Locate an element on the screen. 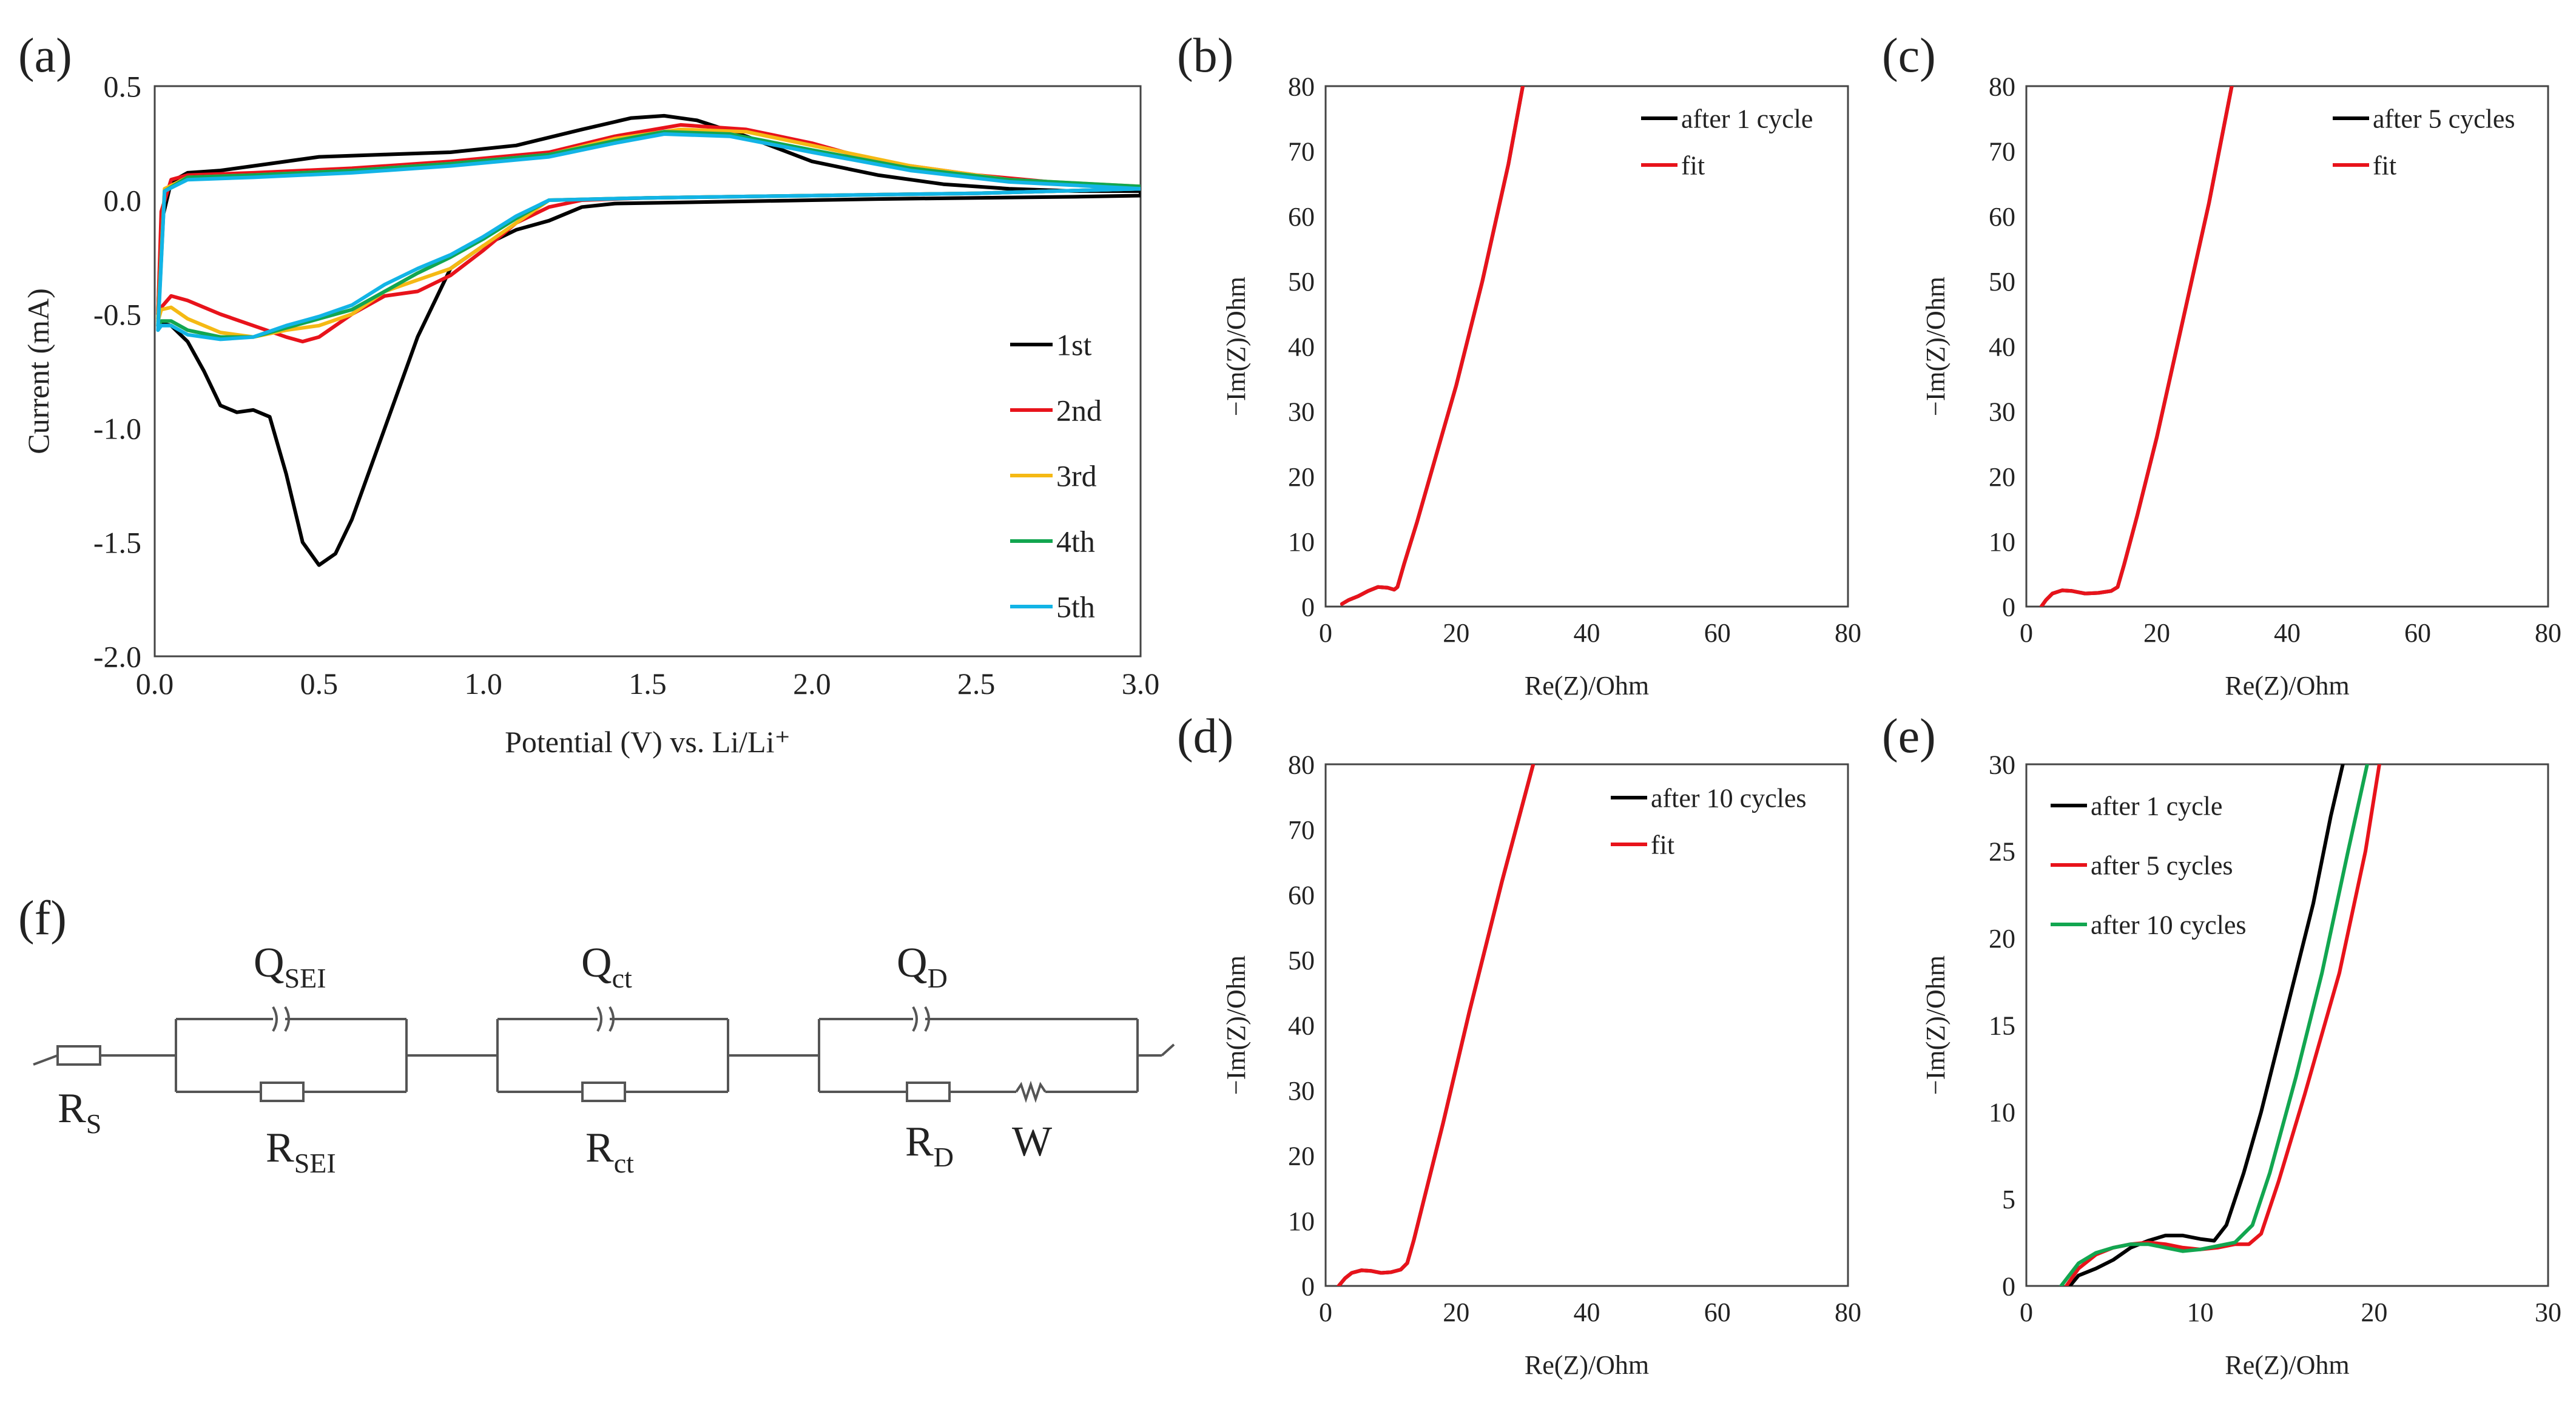  x-tick-label: 1.5 is located at coordinates (648, 684).